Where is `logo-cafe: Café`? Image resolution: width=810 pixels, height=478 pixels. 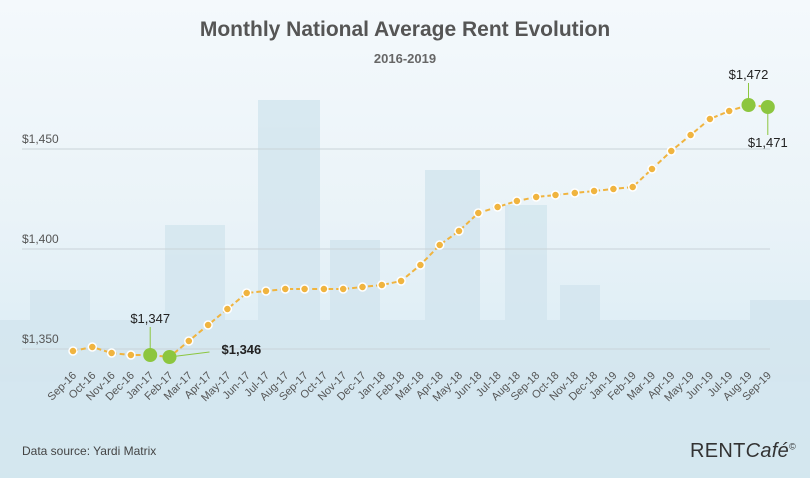 logo-cafe: Café is located at coordinates (767, 451).